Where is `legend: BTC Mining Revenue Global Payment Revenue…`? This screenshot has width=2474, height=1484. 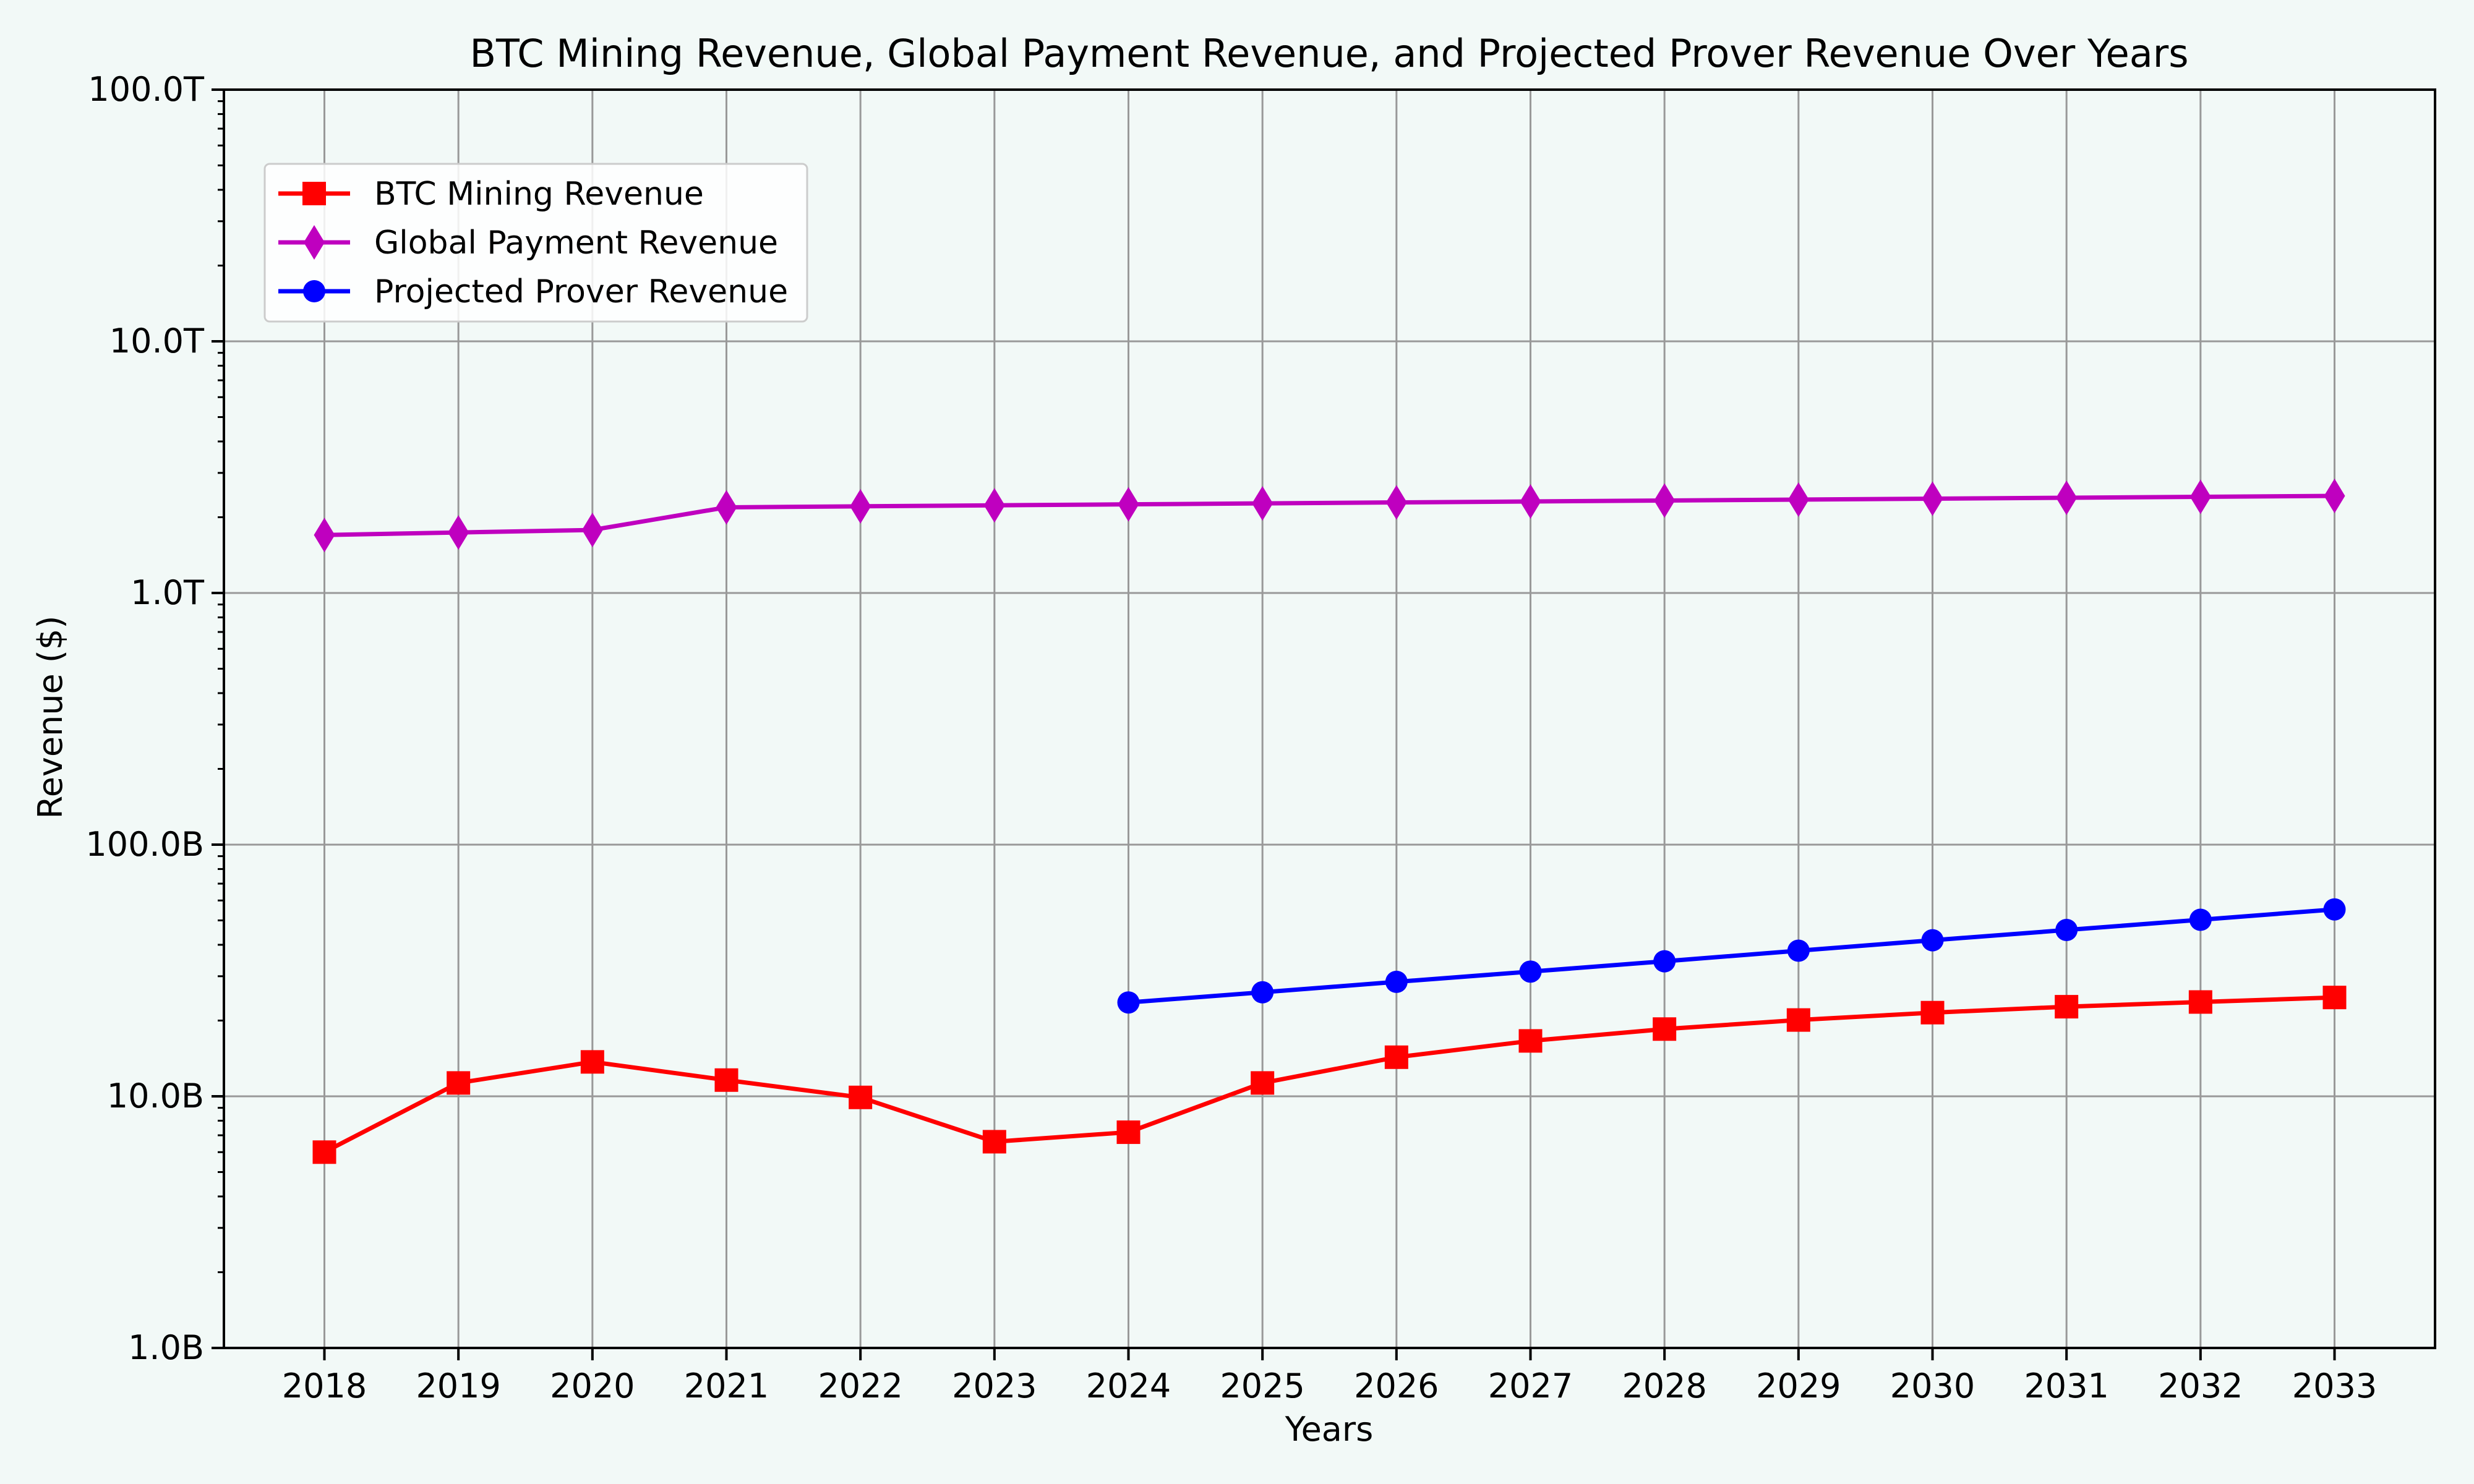
legend: BTC Mining Revenue Global Payment Revenue… is located at coordinates (535, 243).